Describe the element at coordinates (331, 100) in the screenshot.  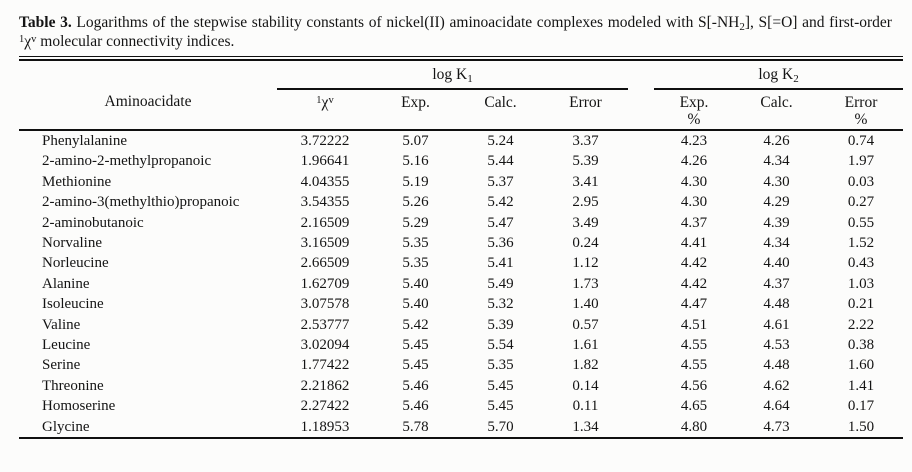
I see `chi-superscript-v: v` at that location.